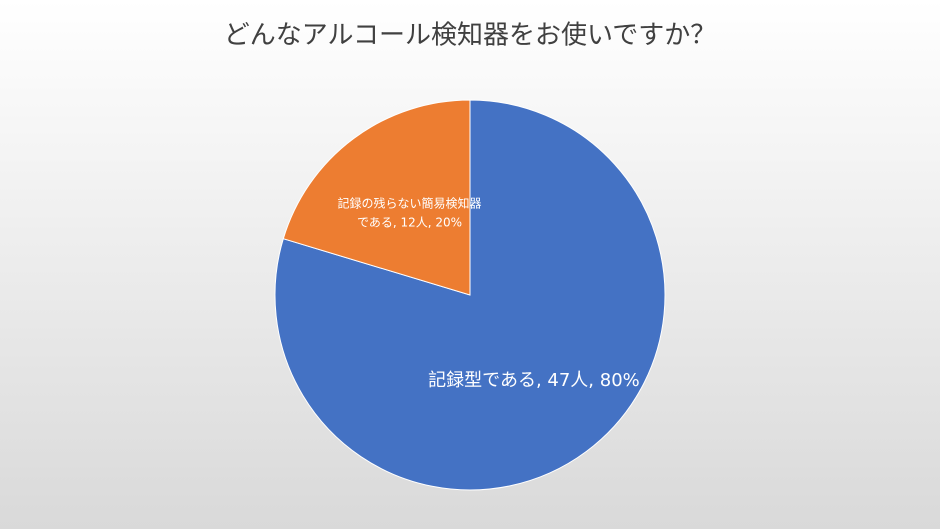 The height and width of the screenshot is (529, 940). Describe the element at coordinates (470, 36) in the screenshot. I see `chart-title: どんなアルコール検知器をお使いですか？` at that location.